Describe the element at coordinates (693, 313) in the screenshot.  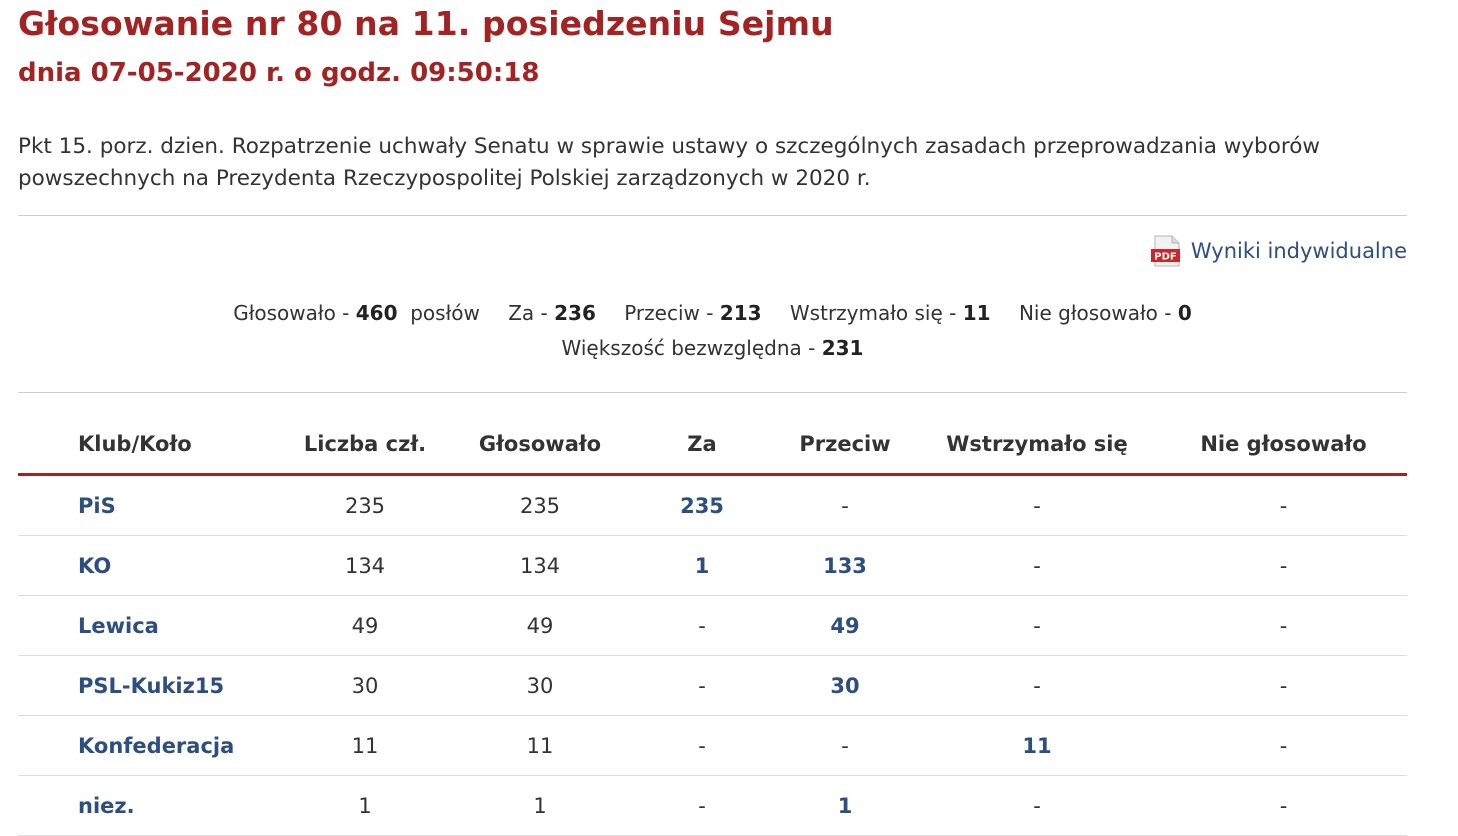
I see `summary-against: Przeciw - 213` at that location.